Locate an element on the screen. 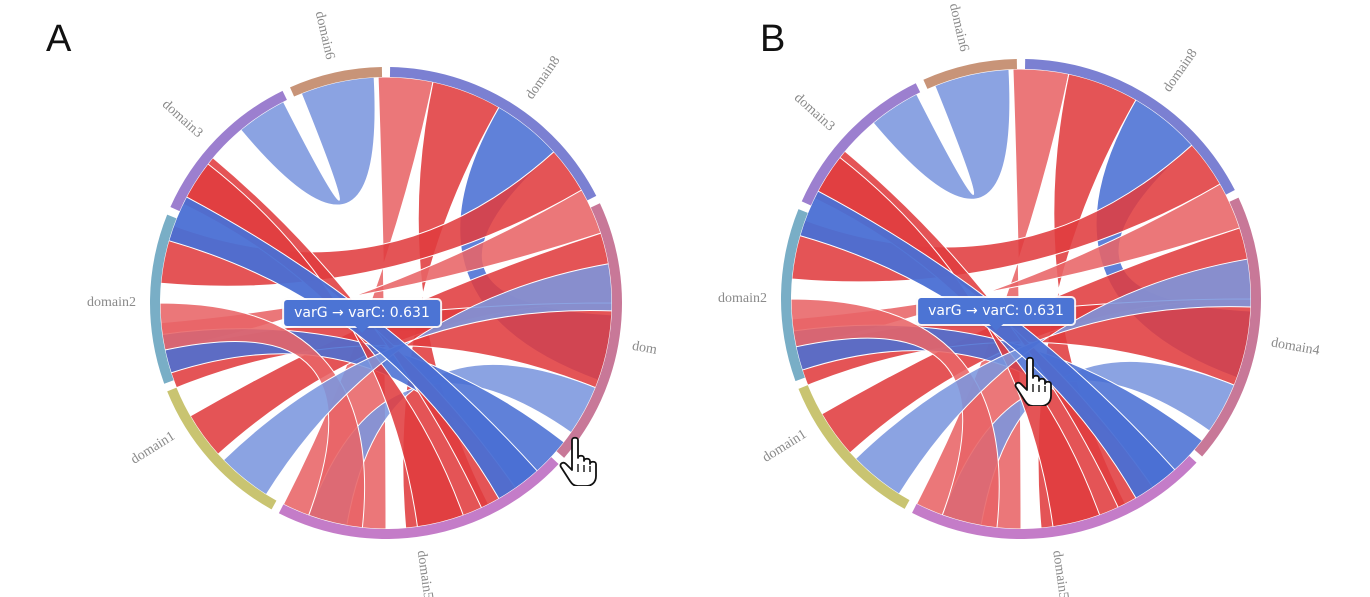  panel-letter: B is located at coordinates (773, 39).